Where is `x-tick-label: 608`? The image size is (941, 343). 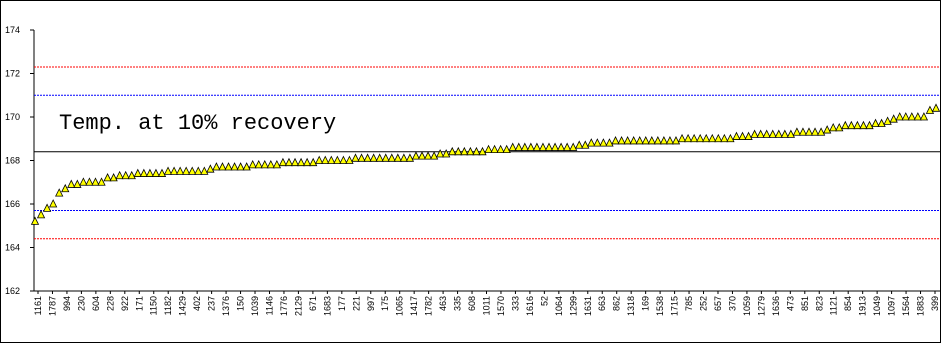
x-tick-label: 608 is located at coordinates (472, 303).